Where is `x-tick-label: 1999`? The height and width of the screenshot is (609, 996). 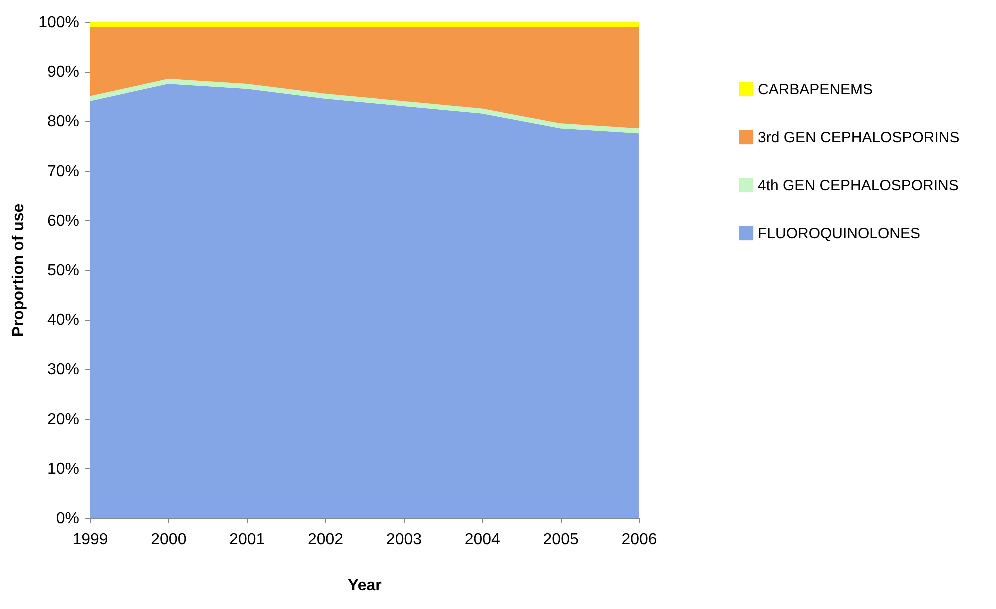
x-tick-label: 1999 is located at coordinates (90, 540).